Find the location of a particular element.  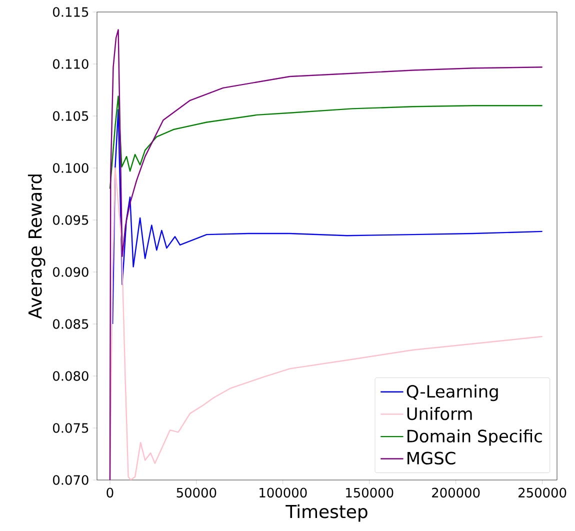

y-tick-label: 0.095 is located at coordinates (70, 220).